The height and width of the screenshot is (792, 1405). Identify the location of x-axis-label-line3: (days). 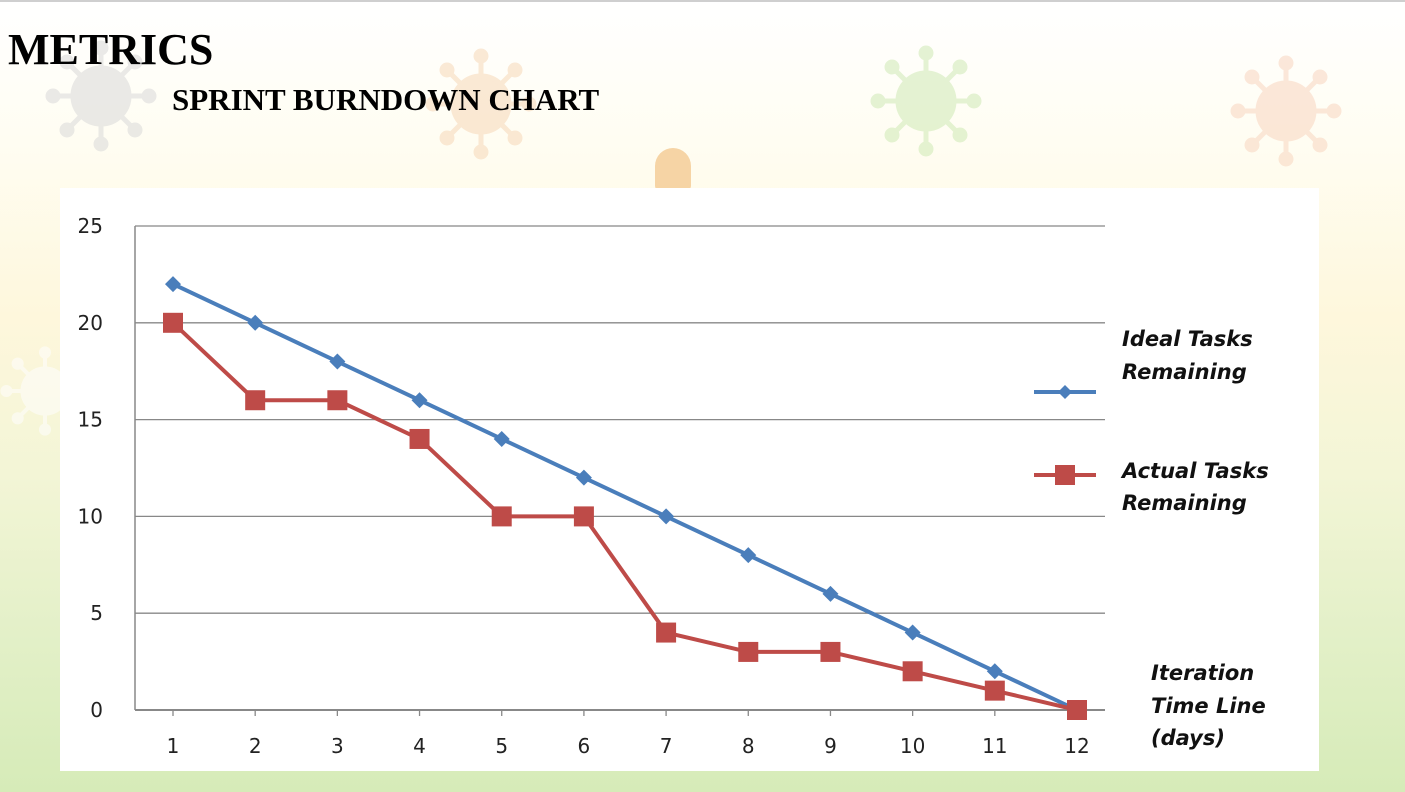
(1188, 738).